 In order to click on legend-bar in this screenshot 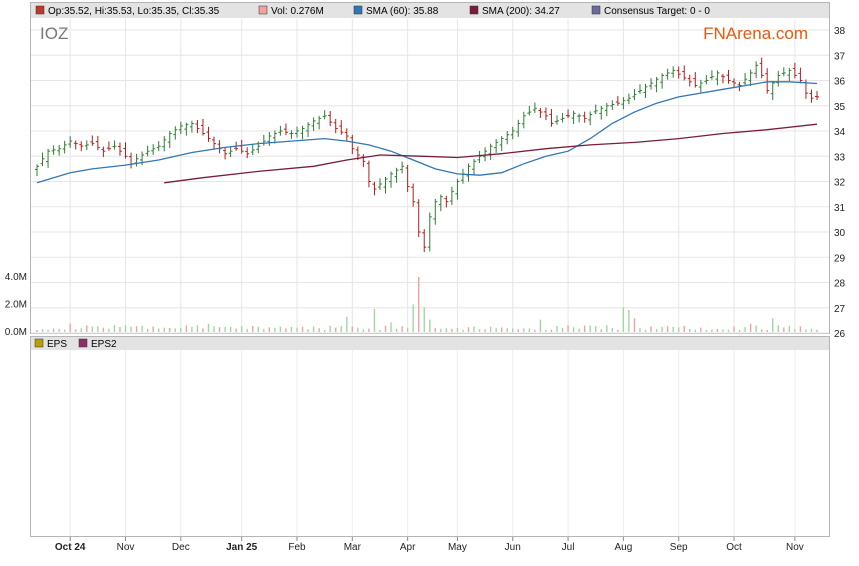, I will do `click(430, 10)`.